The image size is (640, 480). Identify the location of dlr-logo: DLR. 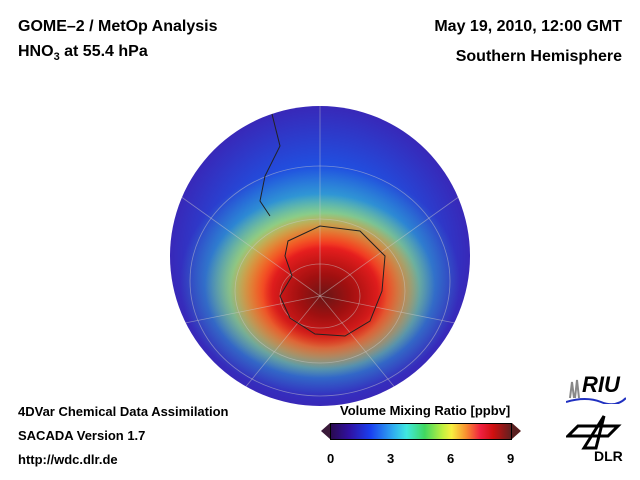
(596, 439).